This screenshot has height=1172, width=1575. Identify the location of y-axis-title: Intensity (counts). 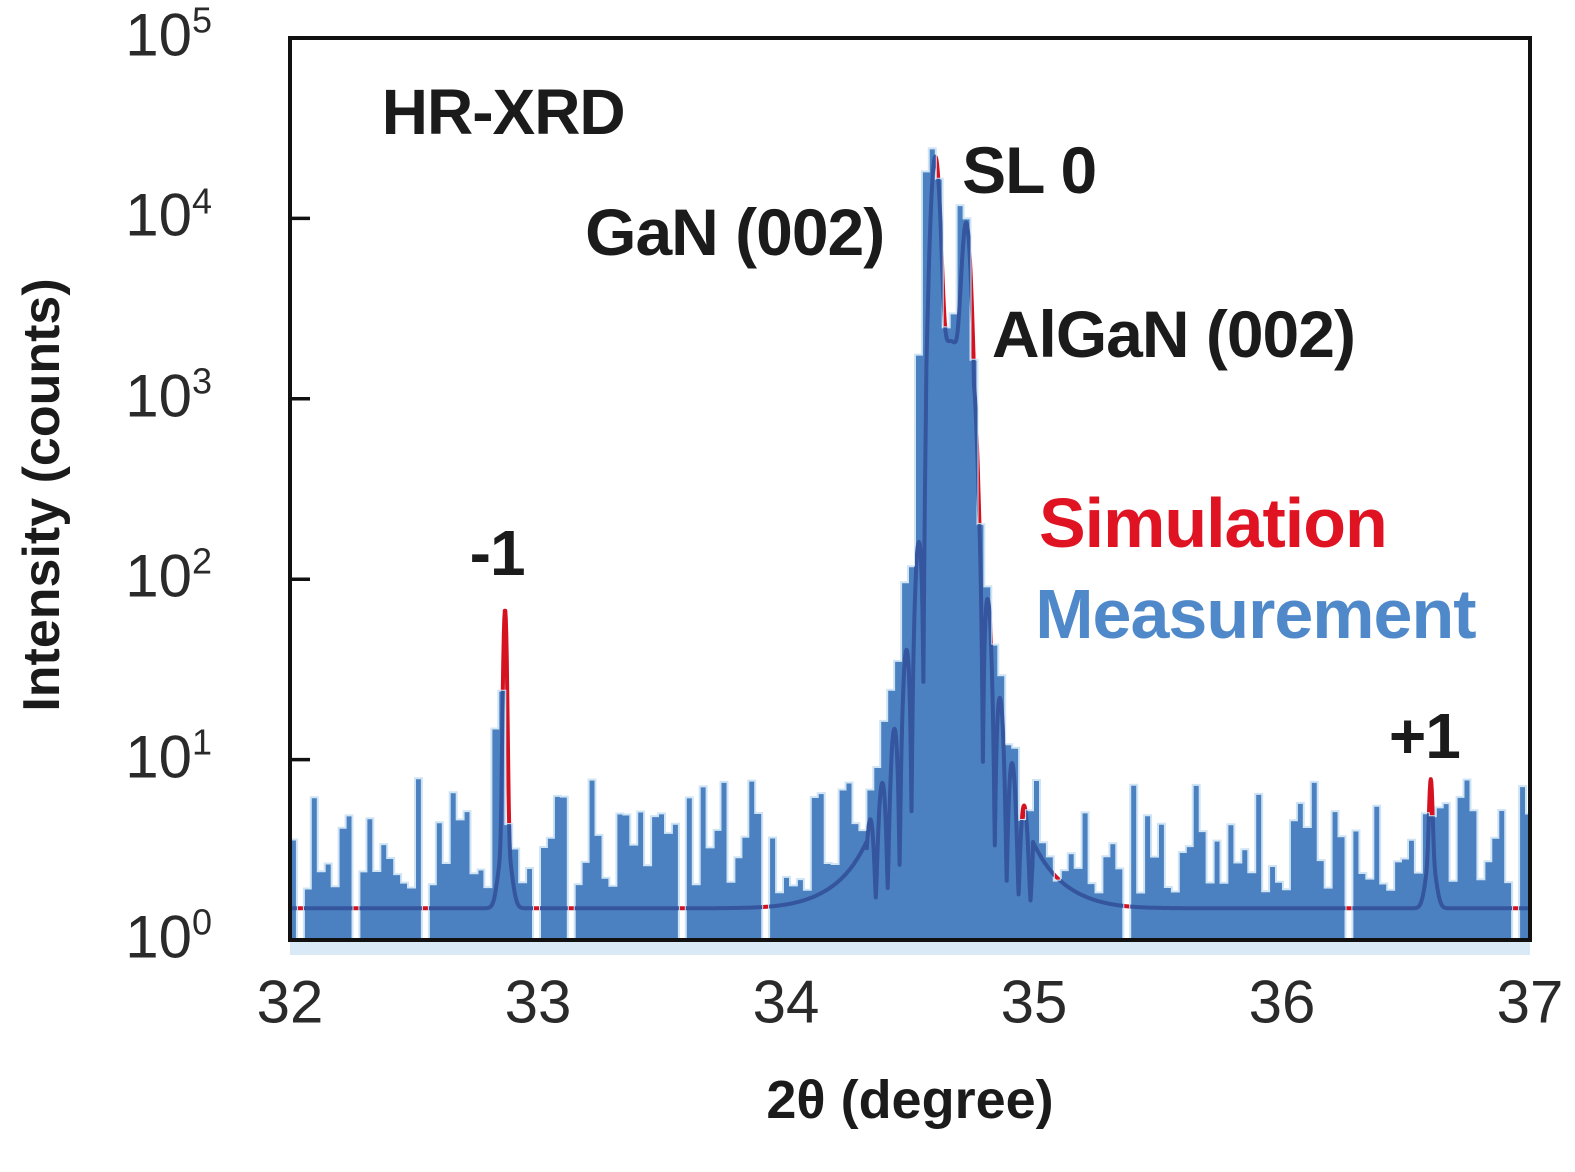
(42, 495).